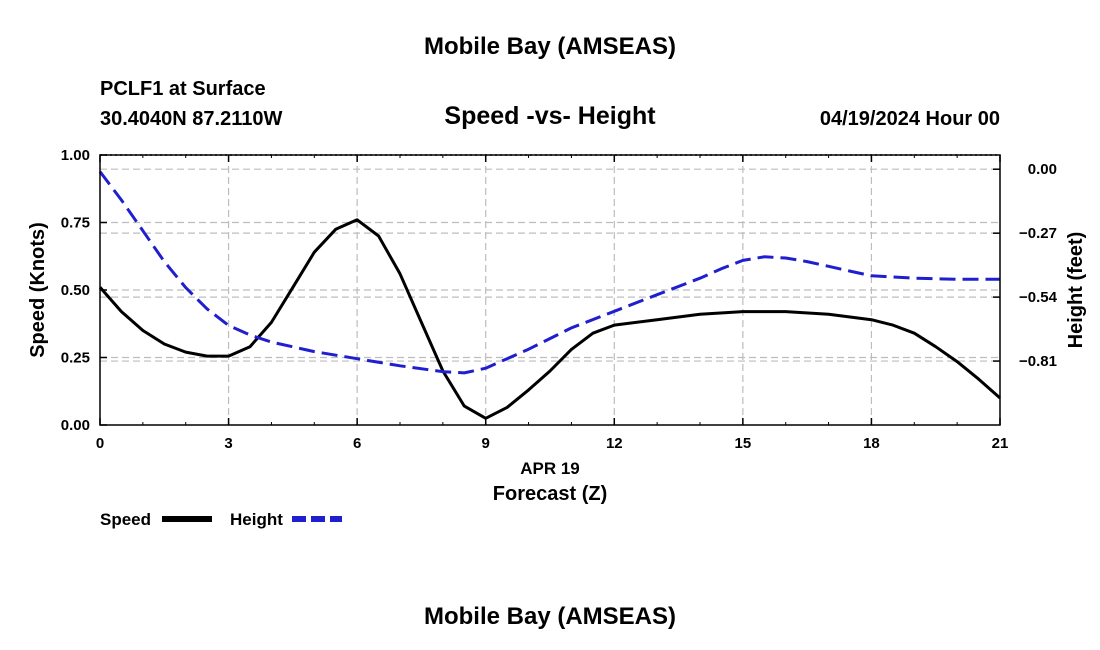 The image size is (1100, 650). What do you see at coordinates (75, 358) in the screenshot?
I see `y-tick-label: 0.25` at bounding box center [75, 358].